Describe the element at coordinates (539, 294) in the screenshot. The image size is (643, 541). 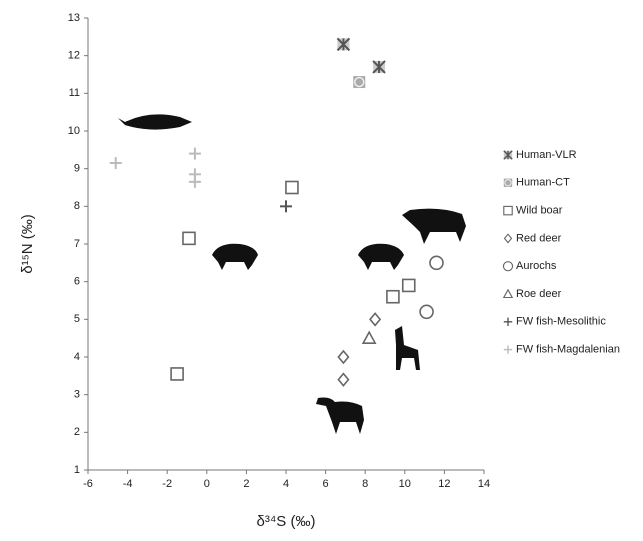
I see `legend-label: Roe deer` at that location.